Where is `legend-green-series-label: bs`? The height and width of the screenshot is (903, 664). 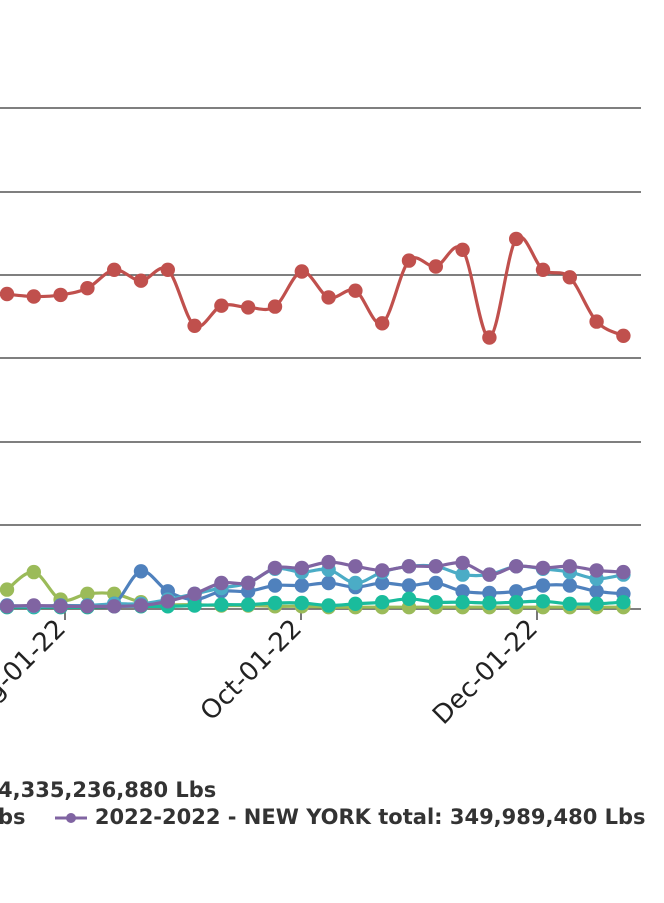
legend-green-series-label: bs is located at coordinates (13, 817).